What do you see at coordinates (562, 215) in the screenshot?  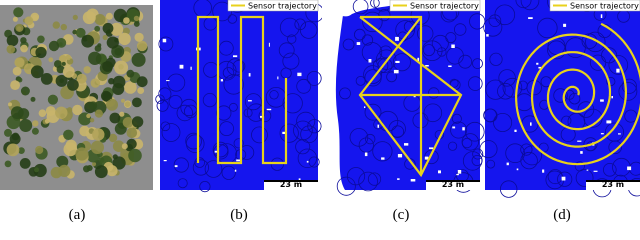 I see `caption: (d)` at bounding box center [562, 215].